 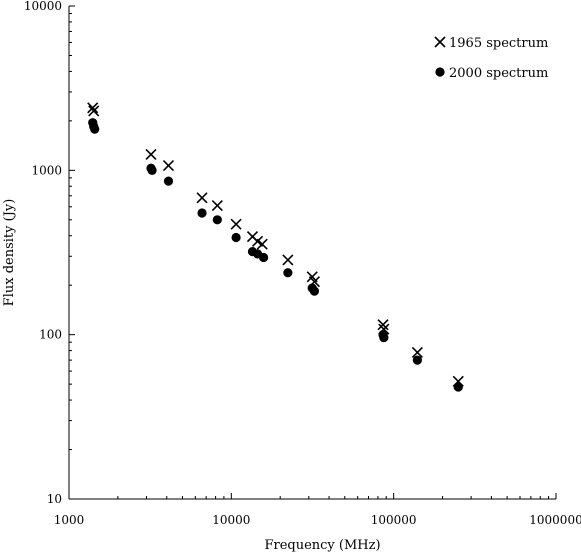 What do you see at coordinates (43, 6) in the screenshot?
I see `y-tick-label: 10000` at bounding box center [43, 6].